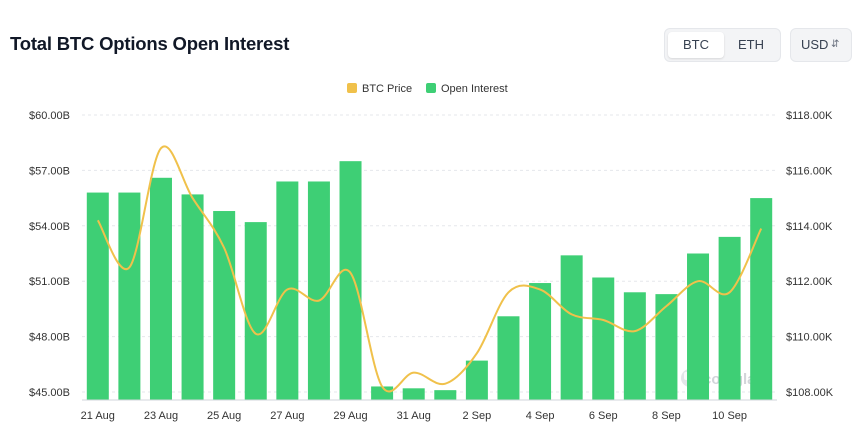 The width and height of the screenshot is (860, 424). Describe the element at coordinates (540, 416) in the screenshot. I see `x-tick-label: 4 Sep` at that location.